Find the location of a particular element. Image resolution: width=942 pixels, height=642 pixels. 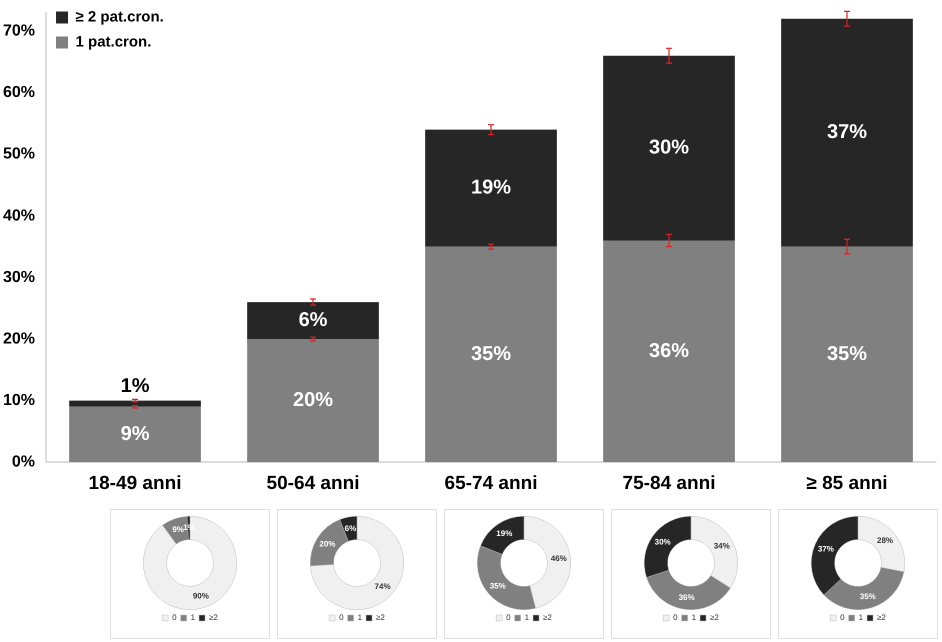

data-label: 46% is located at coordinates (558, 558).